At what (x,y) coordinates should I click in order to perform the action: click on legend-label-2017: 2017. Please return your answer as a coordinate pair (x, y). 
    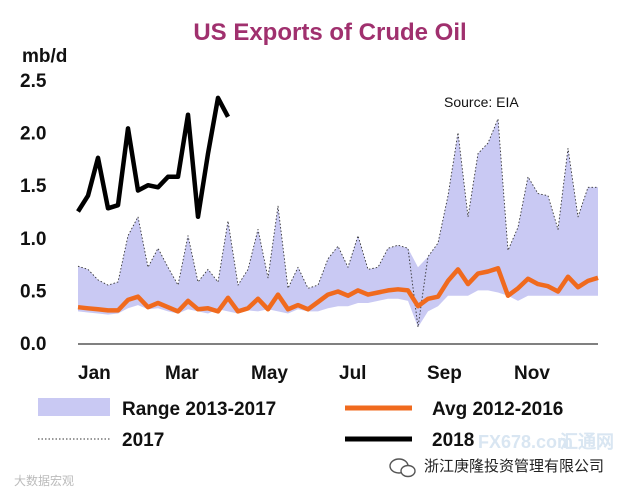
    Looking at the image, I should click on (143, 440).